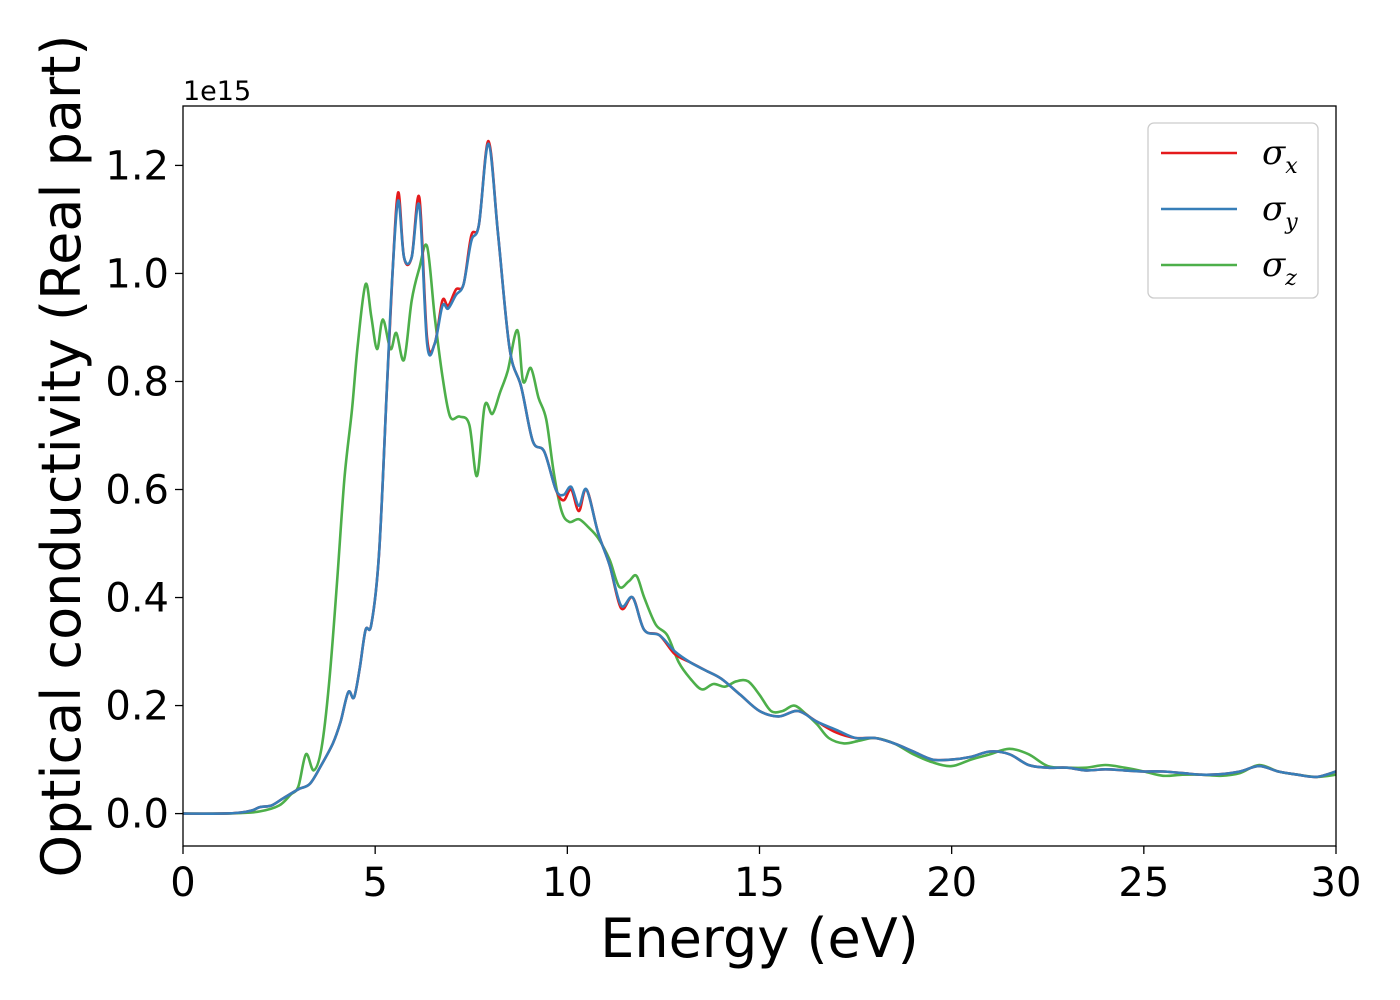  Describe the element at coordinates (374, 883) in the screenshot. I see `x-tick-label: 5` at that location.